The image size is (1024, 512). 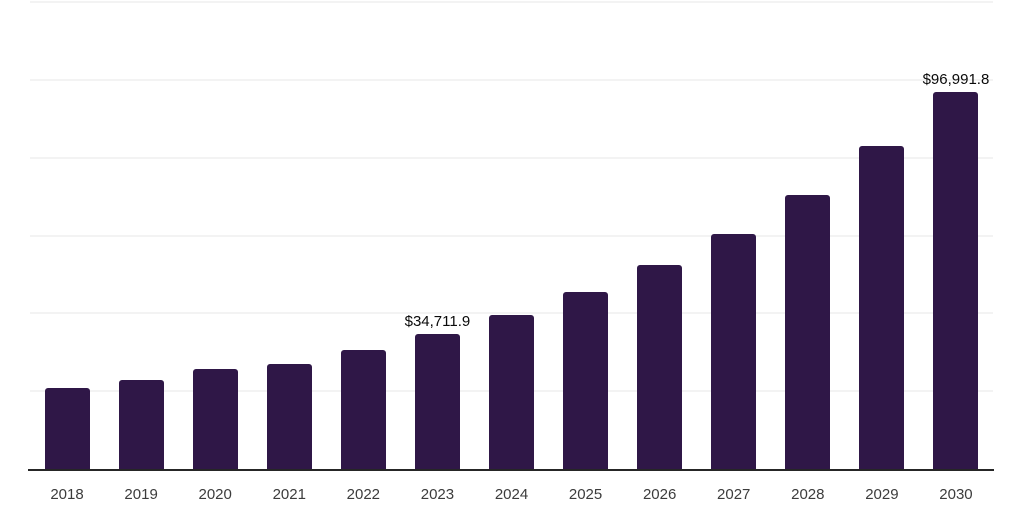 What do you see at coordinates (363, 409) in the screenshot?
I see `bar-2022` at bounding box center [363, 409].